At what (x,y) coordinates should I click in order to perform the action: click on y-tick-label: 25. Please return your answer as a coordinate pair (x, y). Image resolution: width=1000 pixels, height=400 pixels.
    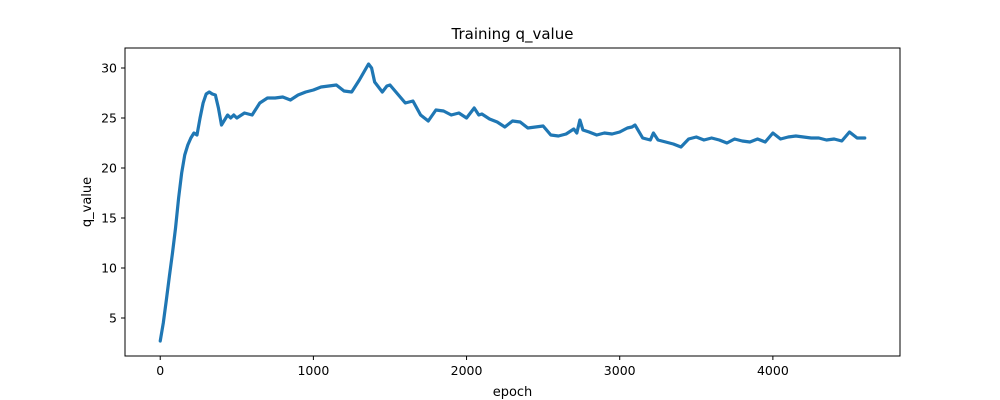
    Looking at the image, I should click on (109, 118).